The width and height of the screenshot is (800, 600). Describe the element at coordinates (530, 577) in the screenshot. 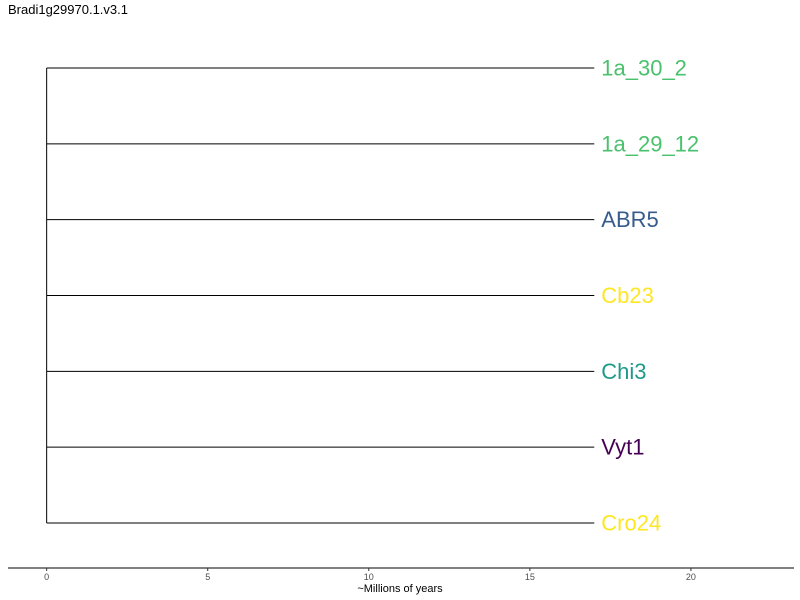

I see `x-tick-label: 15` at that location.